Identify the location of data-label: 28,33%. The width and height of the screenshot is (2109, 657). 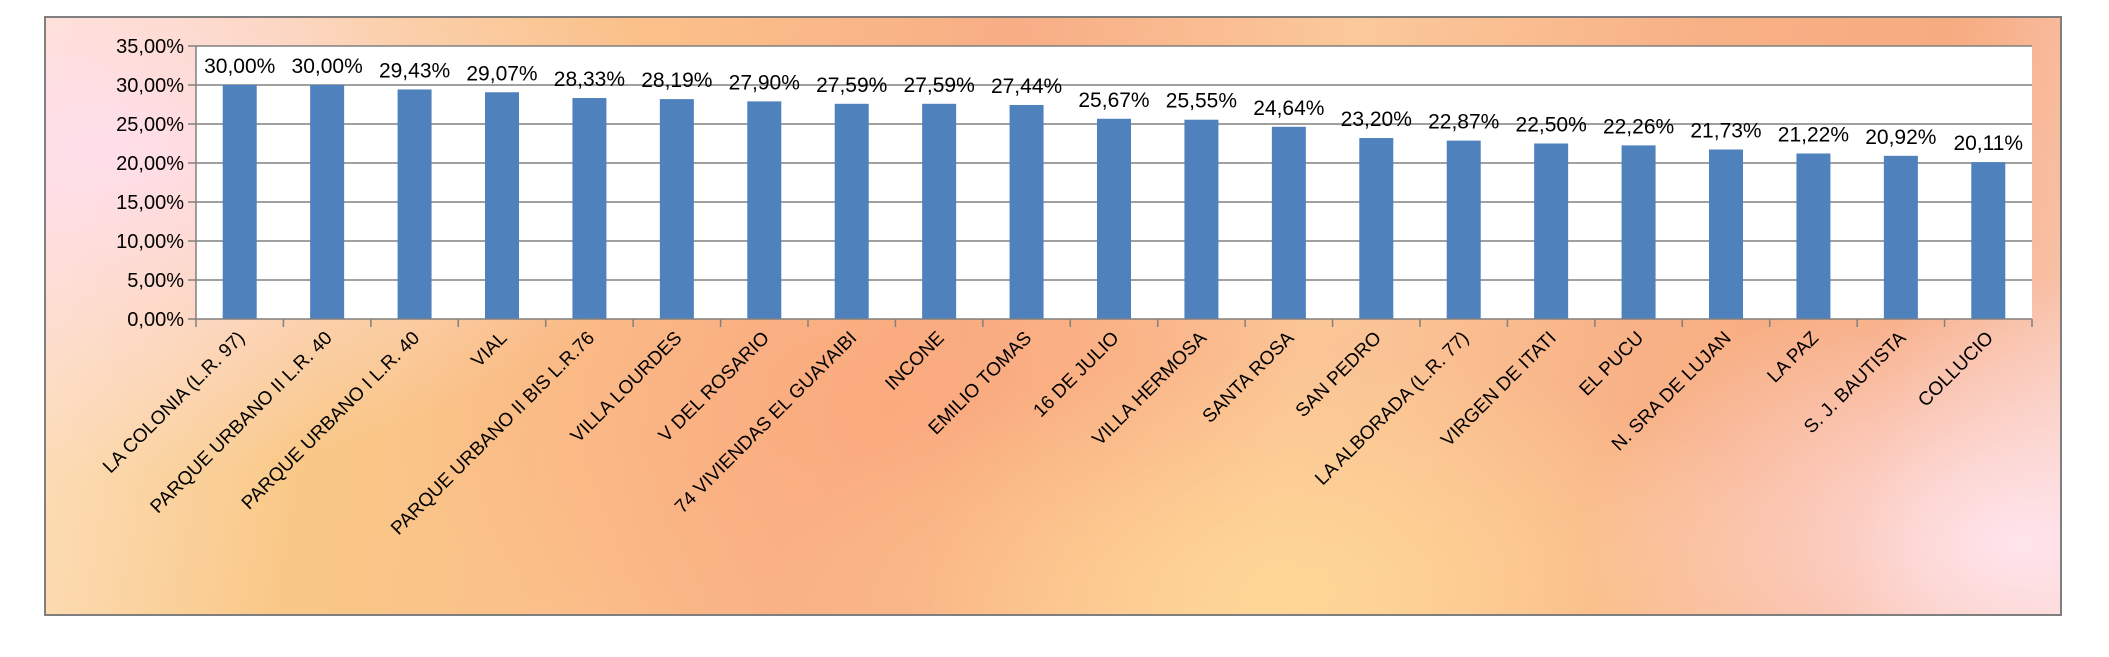
(589, 79).